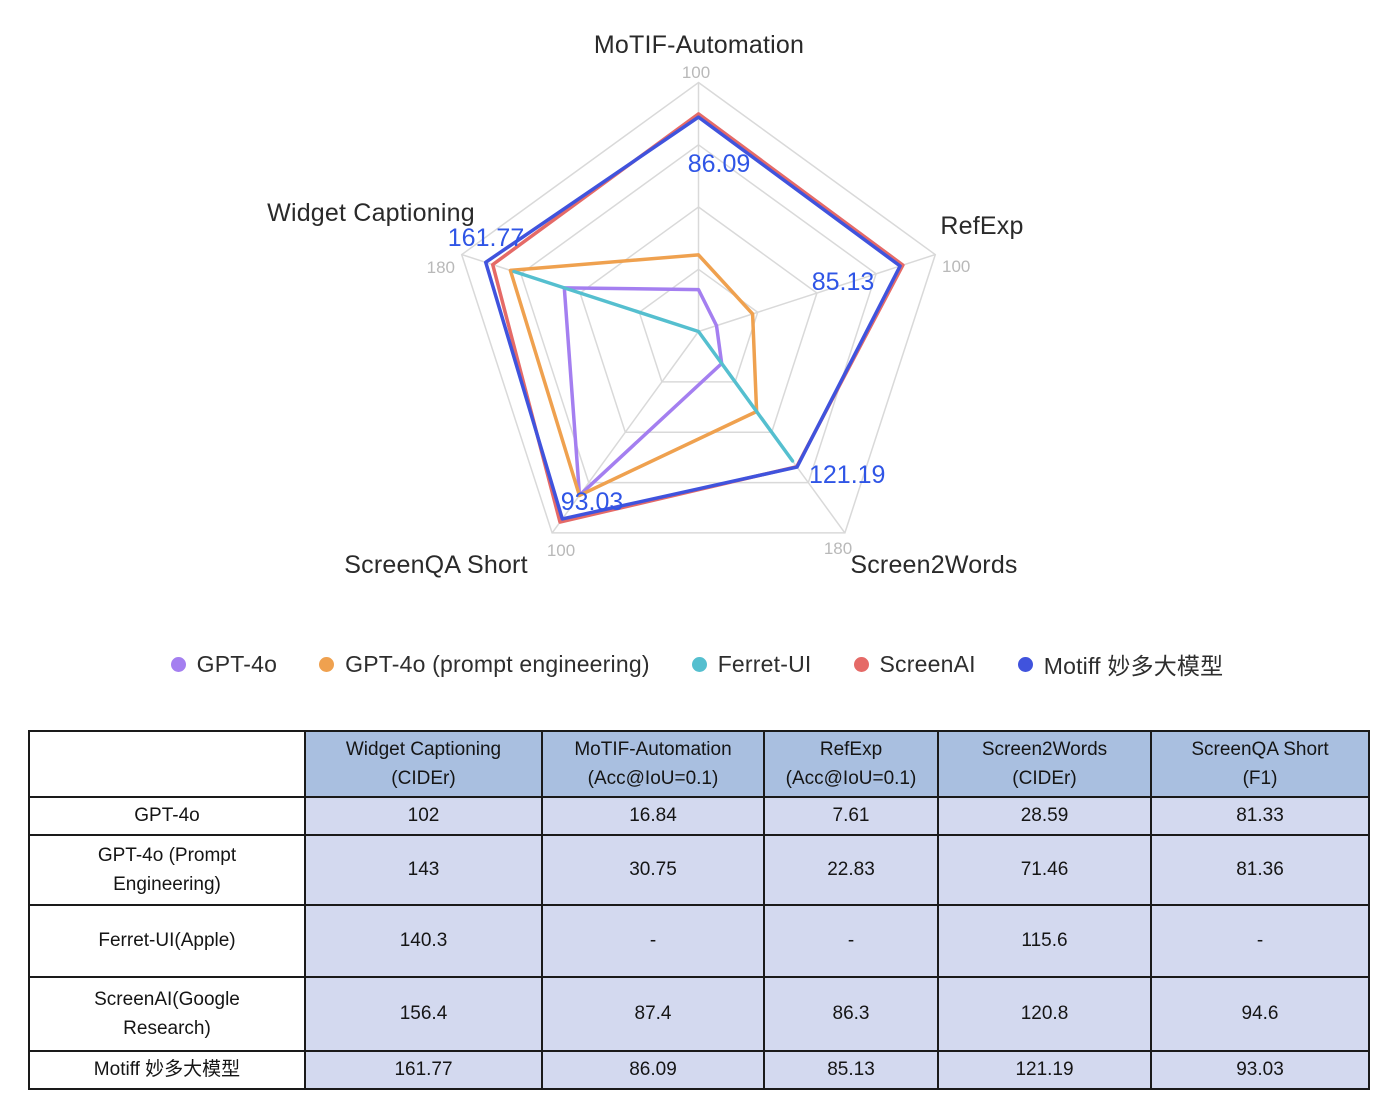  What do you see at coordinates (167, 1070) in the screenshot?
I see `model-name-cell: Motiff 妙多大模型` at bounding box center [167, 1070].